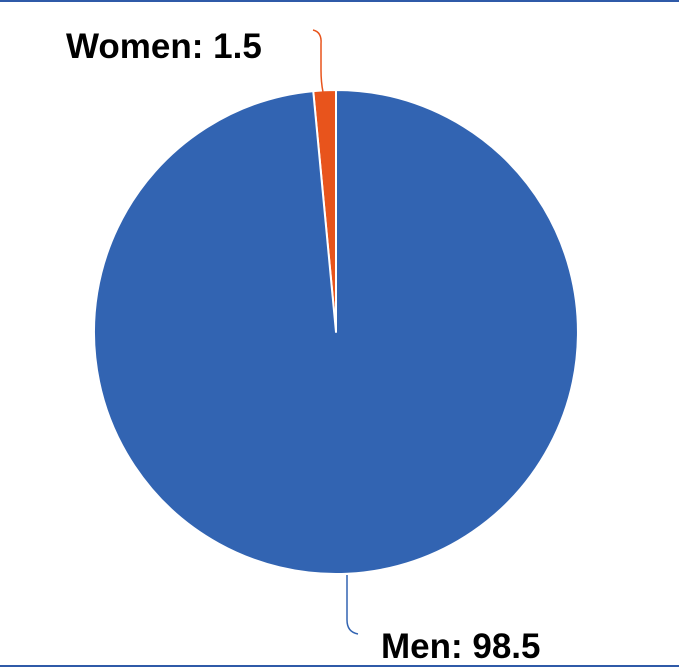 This screenshot has width=679, height=667. I want to click on data-label-women: Women: 1.5, so click(164, 46).